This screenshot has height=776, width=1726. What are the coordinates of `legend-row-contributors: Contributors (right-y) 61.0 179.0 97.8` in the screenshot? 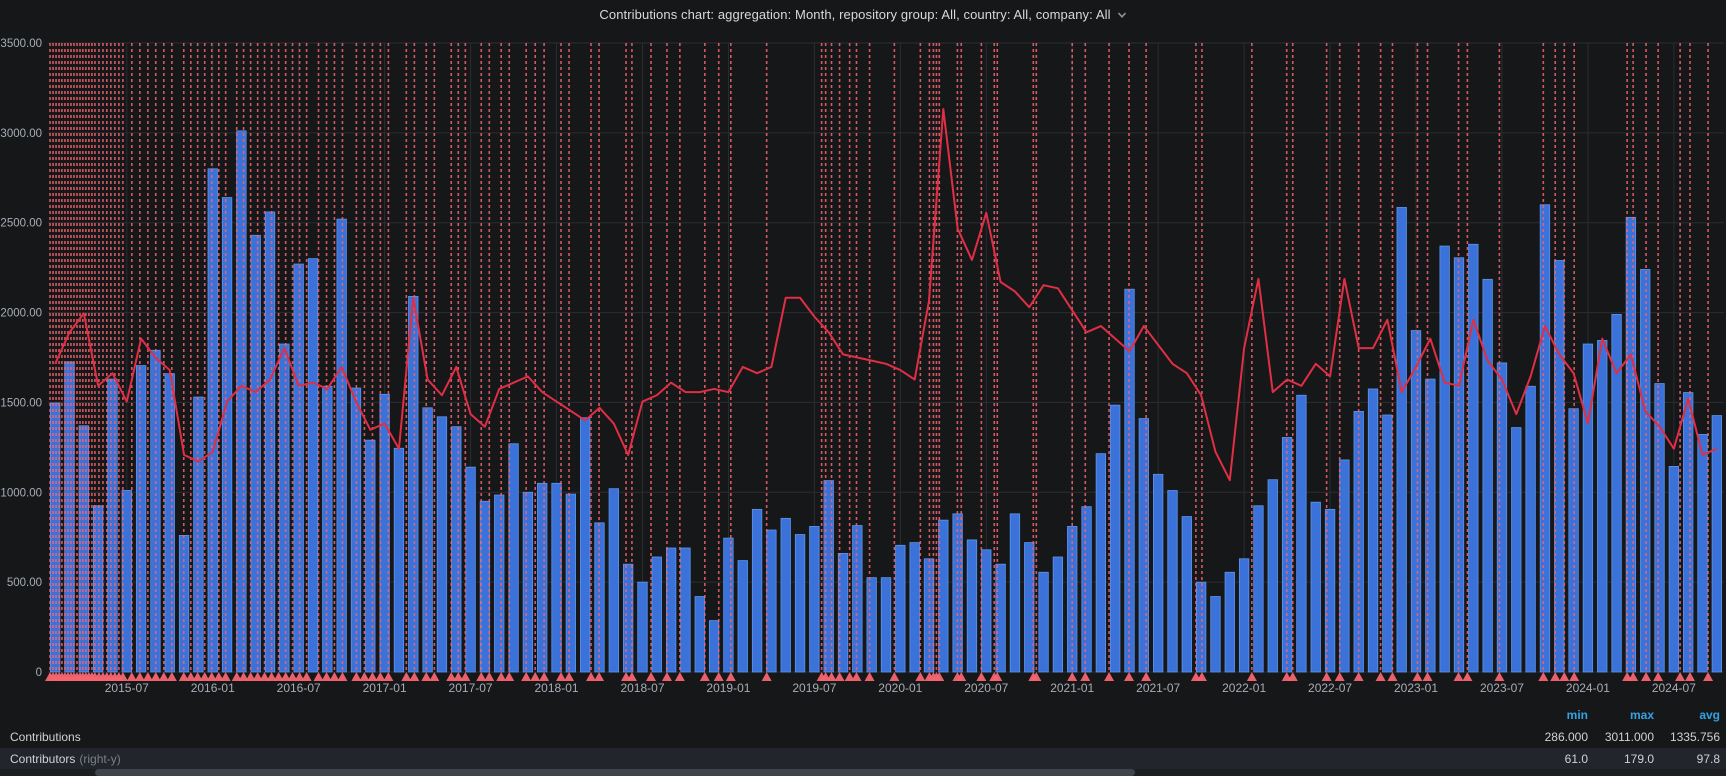 It's located at (863, 759).